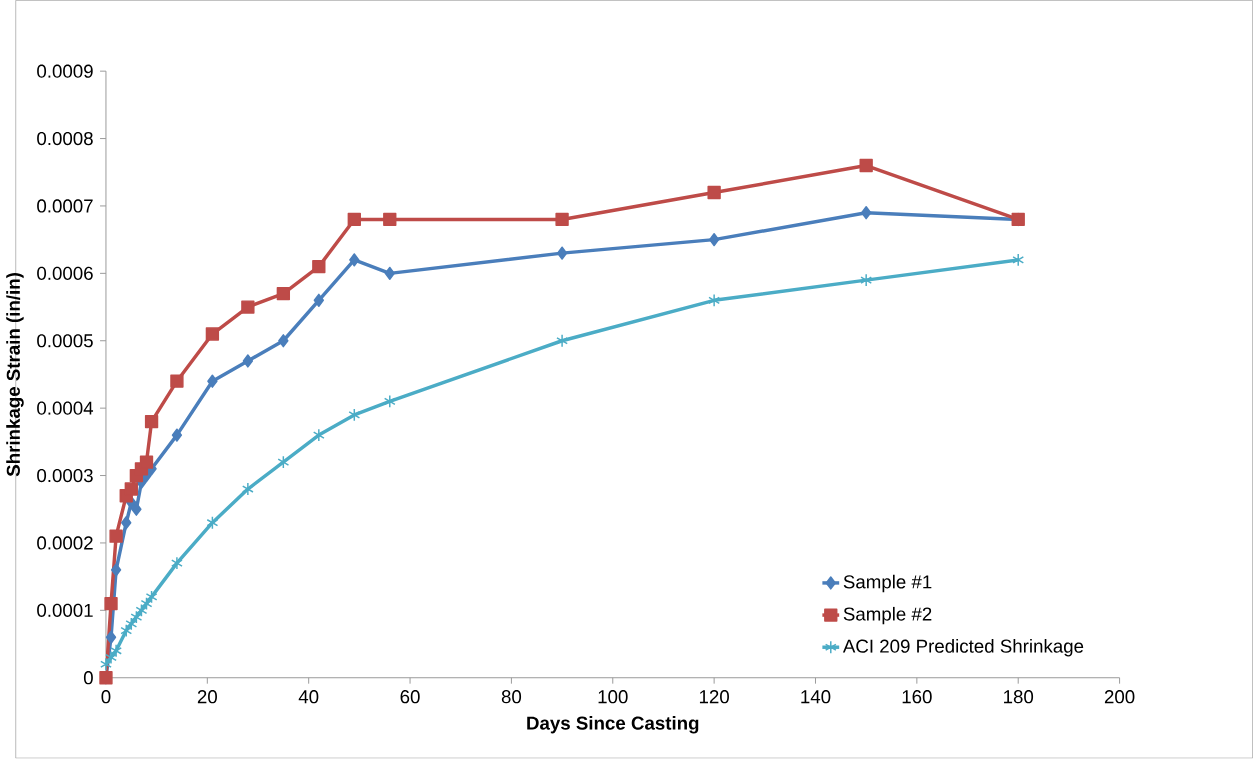 This screenshot has height=759, width=1253. Describe the element at coordinates (65, 341) in the screenshot. I see `y-tick-label: 0.0005` at that location.